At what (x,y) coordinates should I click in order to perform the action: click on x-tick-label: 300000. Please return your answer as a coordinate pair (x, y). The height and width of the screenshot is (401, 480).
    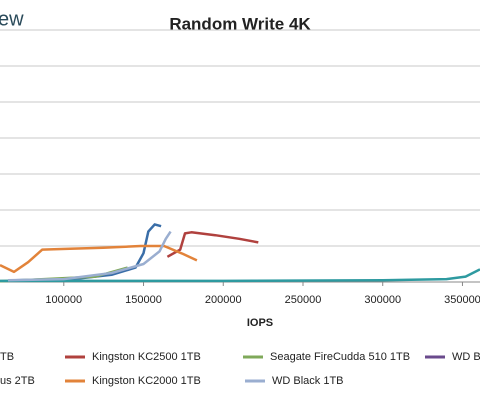
    Looking at the image, I should click on (382, 300).